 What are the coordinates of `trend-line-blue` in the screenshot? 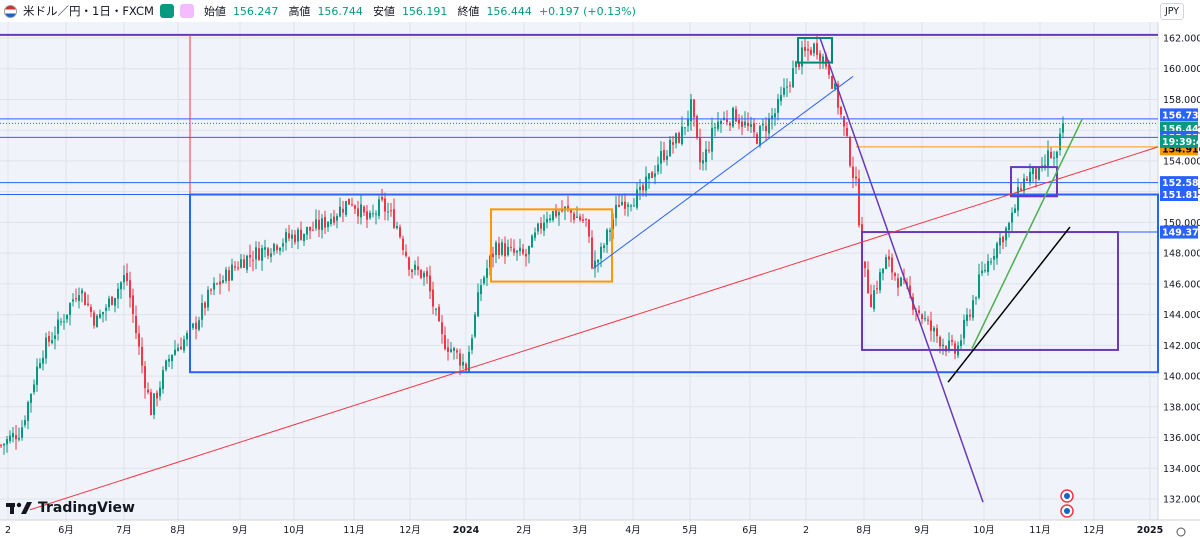 It's located at (723, 172).